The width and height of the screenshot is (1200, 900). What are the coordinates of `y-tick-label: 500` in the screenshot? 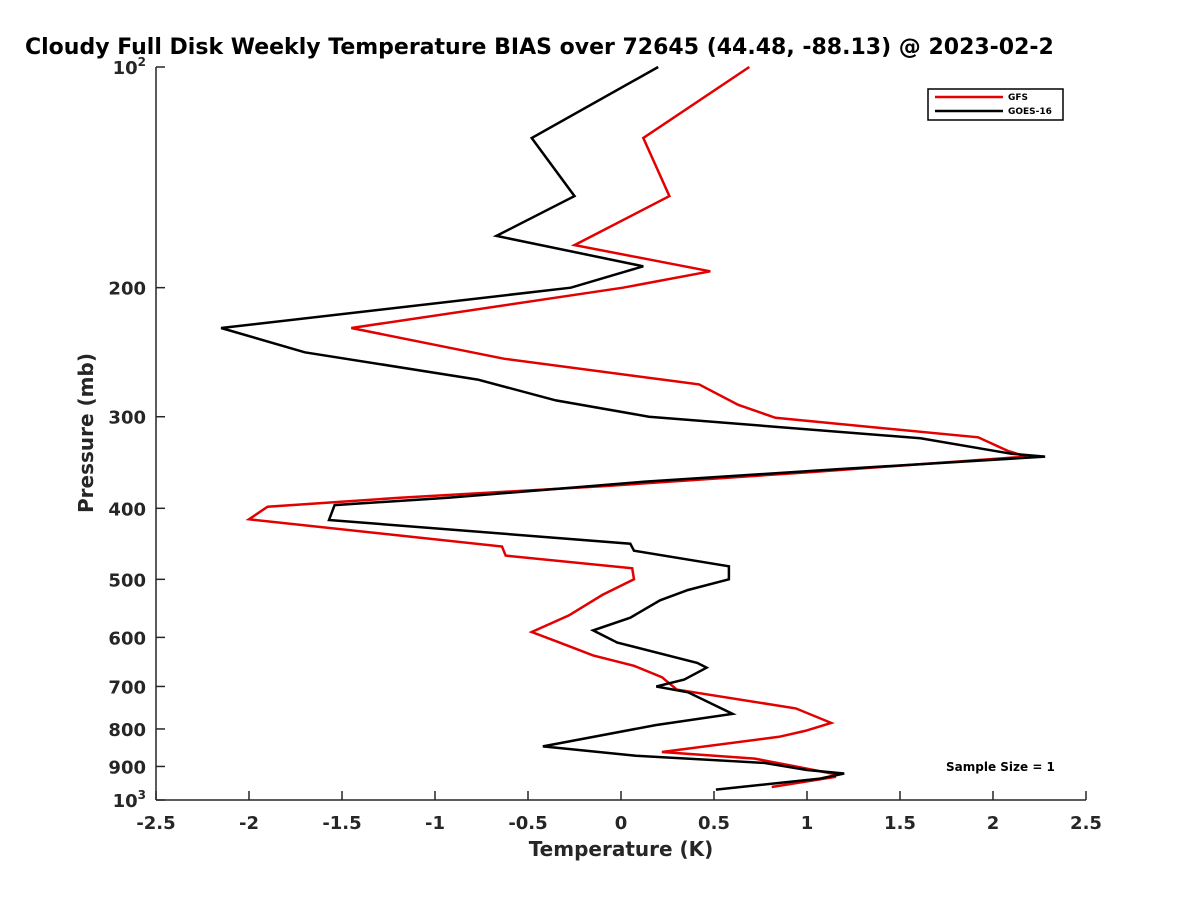 It's located at (127, 580).